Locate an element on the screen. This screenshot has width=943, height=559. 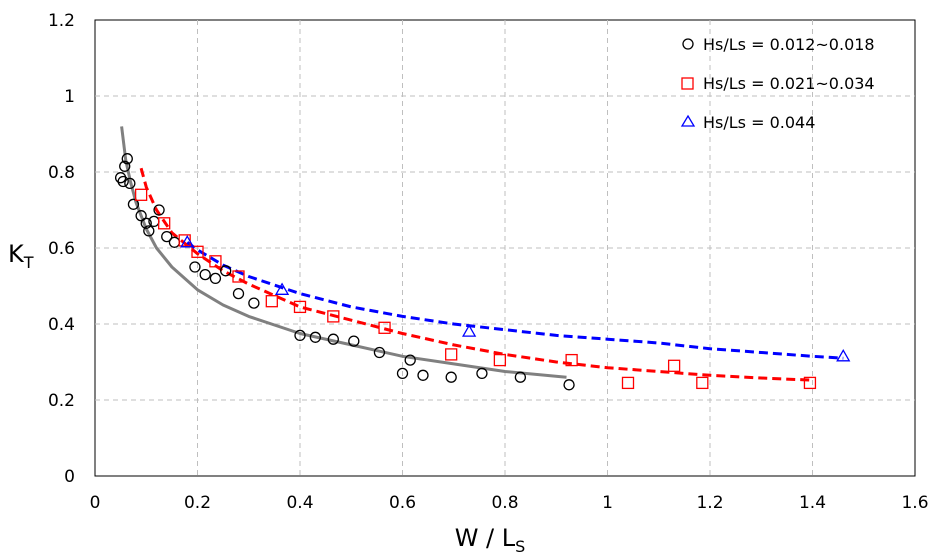
y-tick-label: 0.6 is located at coordinates (61, 249).